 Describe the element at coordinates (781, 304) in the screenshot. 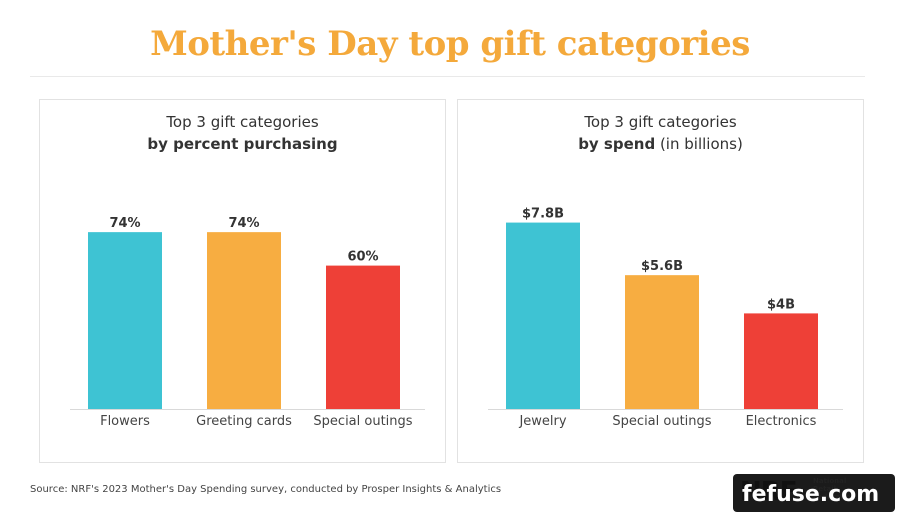

I see `data-label: $4B` at that location.